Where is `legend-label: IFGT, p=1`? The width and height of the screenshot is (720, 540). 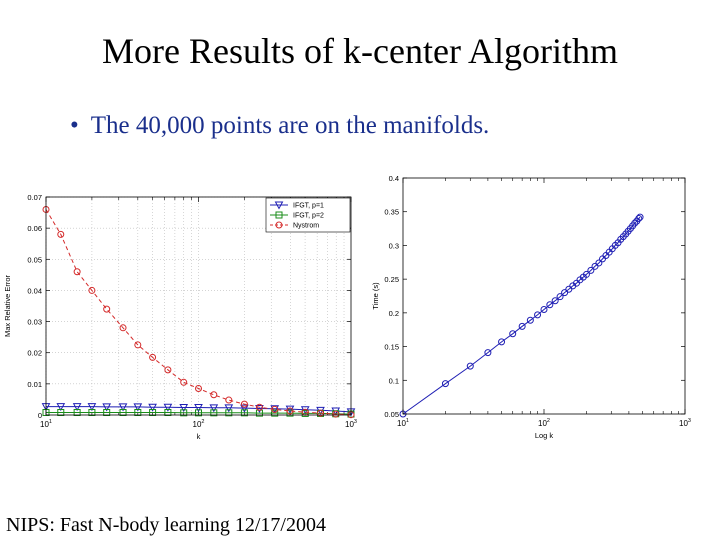
legend-label: IFGT, p=1 is located at coordinates (308, 206).